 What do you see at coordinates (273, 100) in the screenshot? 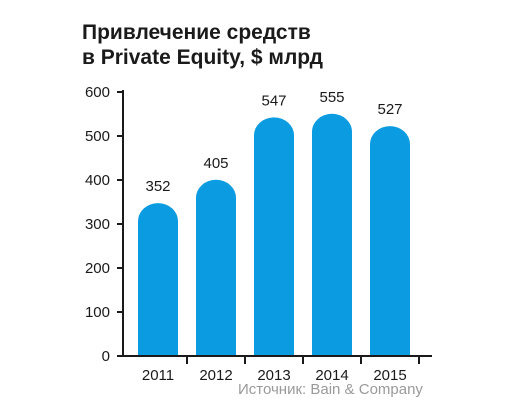
I see `bar-value-label: 547` at bounding box center [273, 100].